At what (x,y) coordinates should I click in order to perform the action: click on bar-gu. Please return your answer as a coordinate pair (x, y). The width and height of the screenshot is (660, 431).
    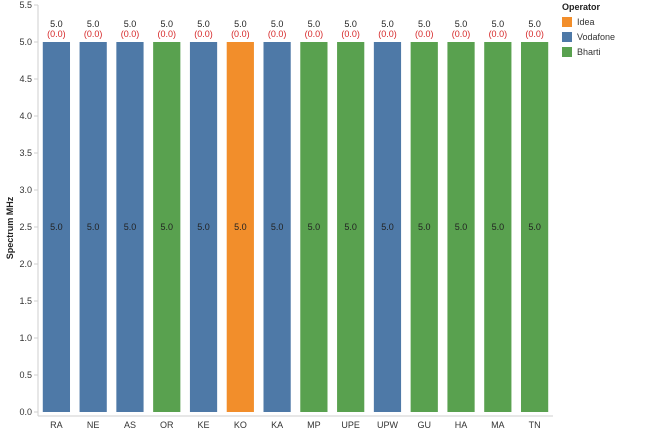
    Looking at the image, I should click on (424, 227).